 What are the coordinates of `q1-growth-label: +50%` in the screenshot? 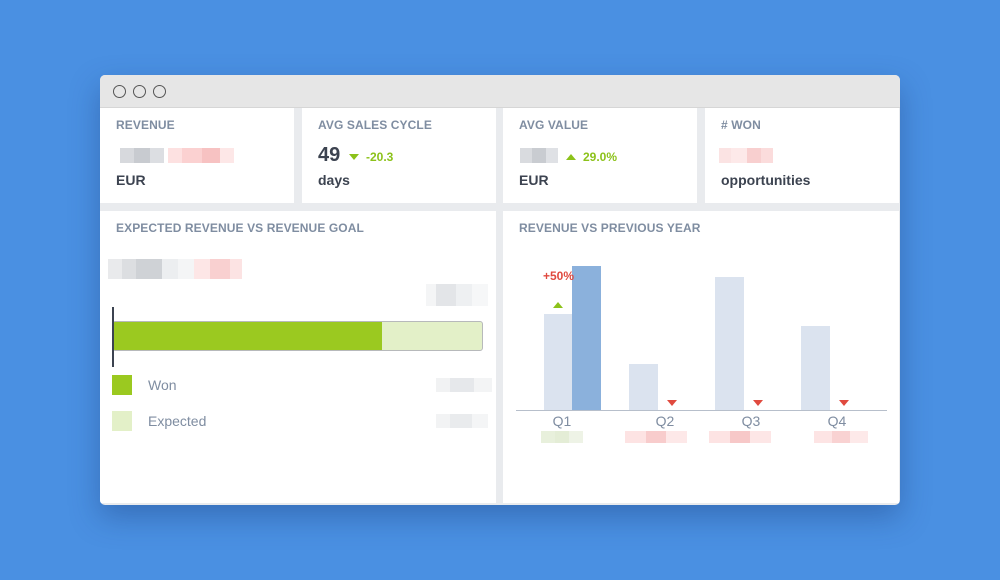 It's located at (559, 276).